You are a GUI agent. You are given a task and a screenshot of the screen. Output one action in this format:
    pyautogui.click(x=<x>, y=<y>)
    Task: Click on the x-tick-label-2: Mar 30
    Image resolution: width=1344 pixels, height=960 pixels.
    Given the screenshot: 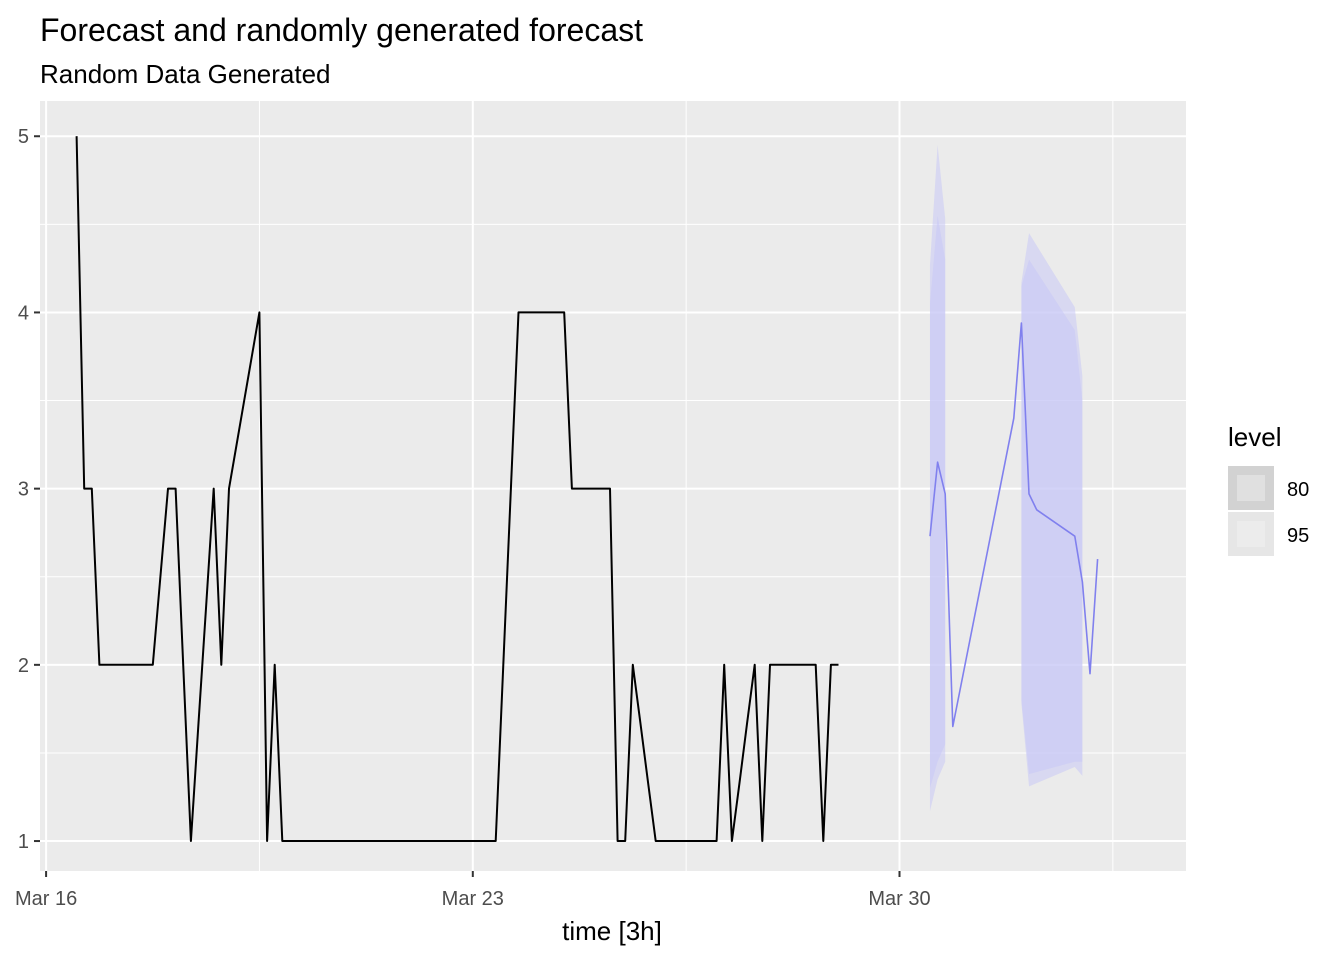 What is the action you would take?
    pyautogui.click(x=899, y=899)
    